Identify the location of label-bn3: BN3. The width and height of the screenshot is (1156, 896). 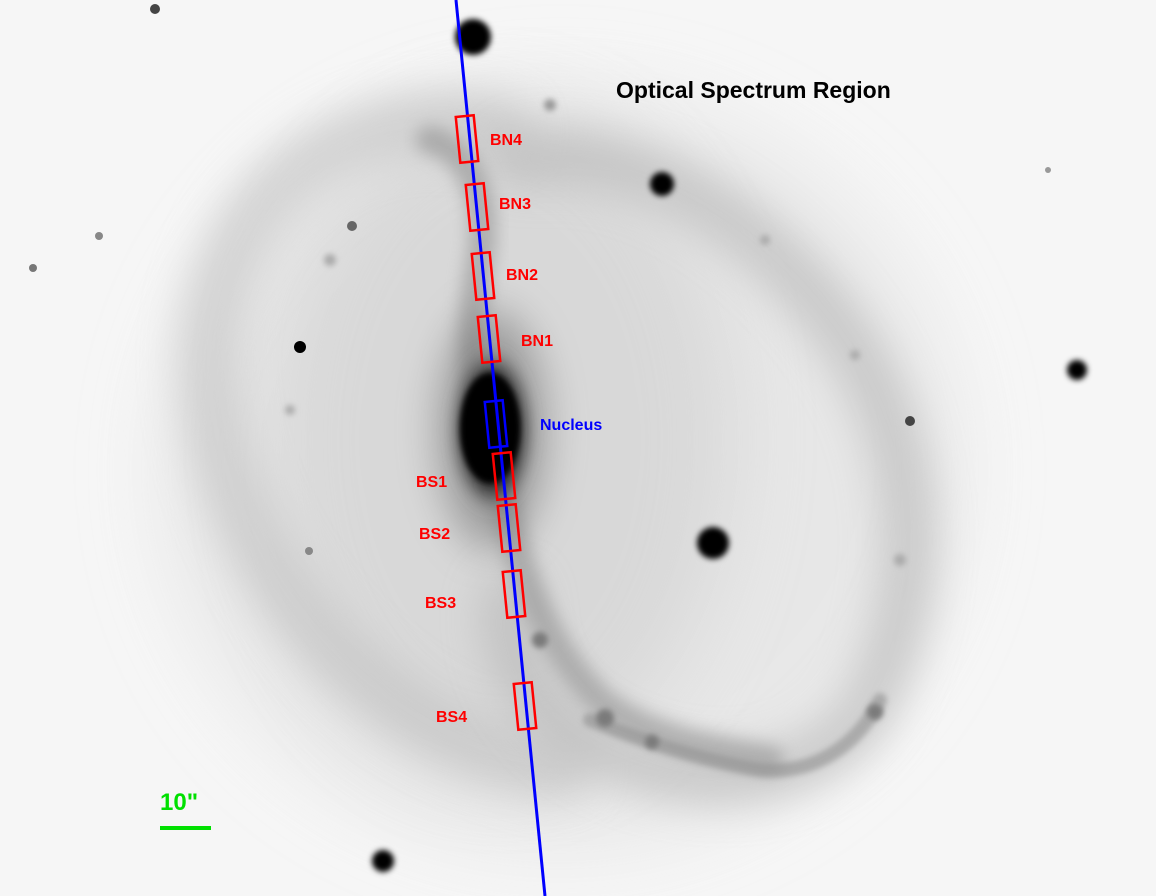
(515, 204).